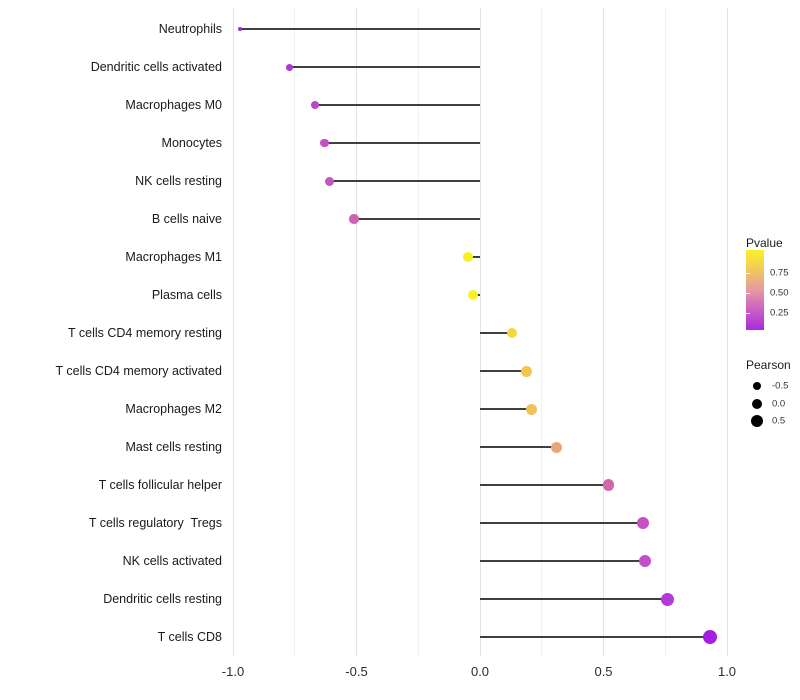 This screenshot has width=800, height=700. I want to click on pearson-legend-title: Pearson, so click(768, 365).